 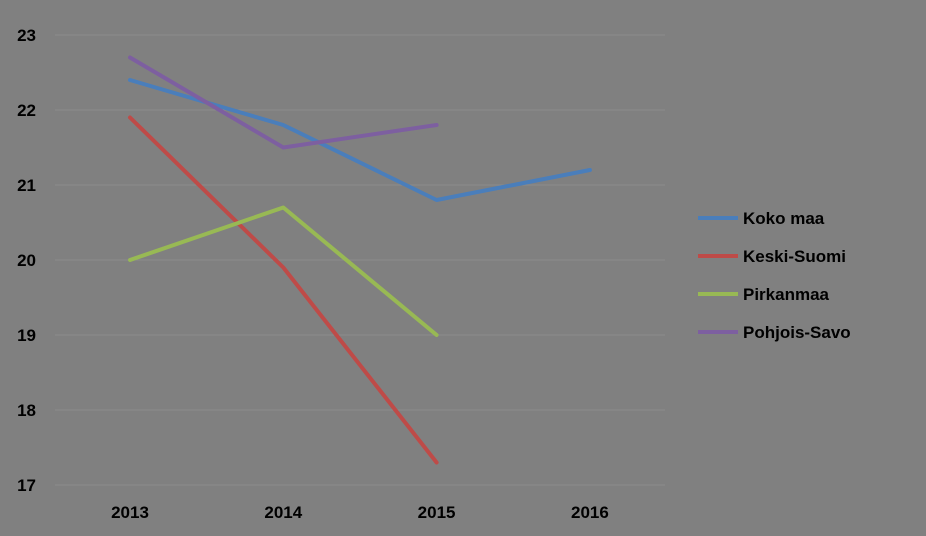 I want to click on legend-label-koko-maa: Koko maa, so click(x=784, y=218).